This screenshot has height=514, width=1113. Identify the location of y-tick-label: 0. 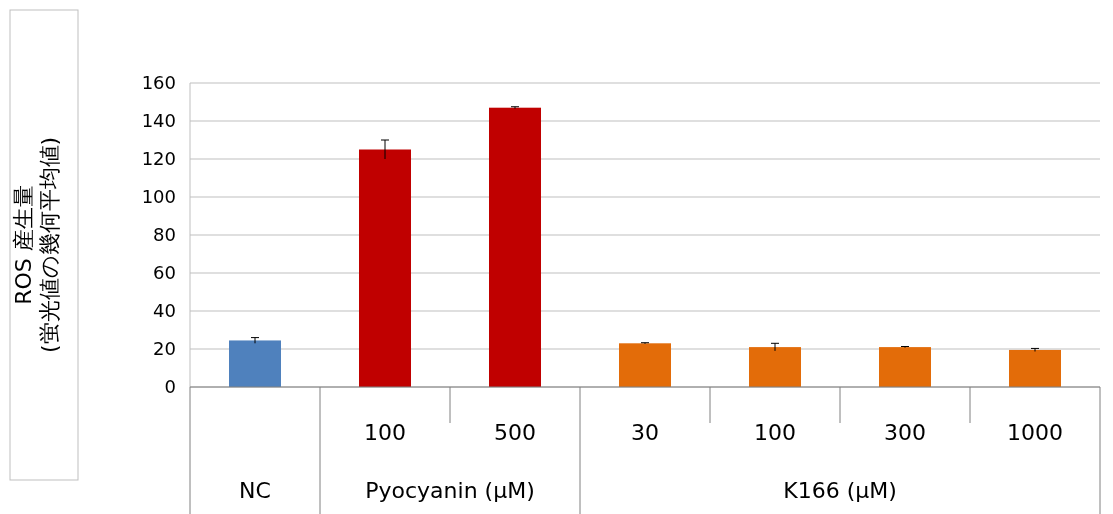
(170, 387).